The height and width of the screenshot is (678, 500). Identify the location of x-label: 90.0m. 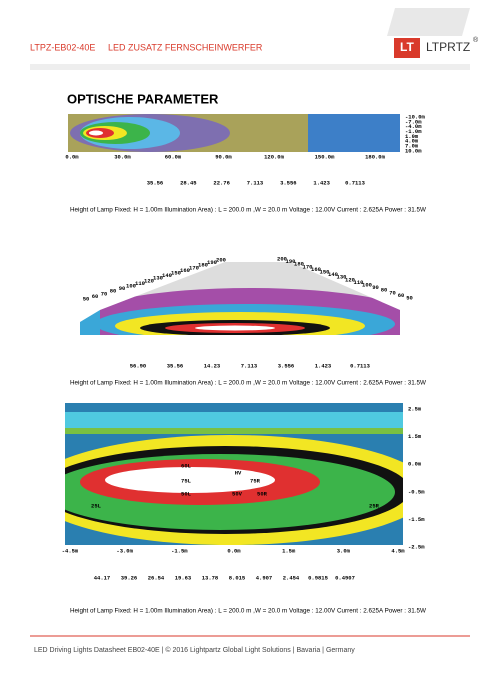
(223, 156).